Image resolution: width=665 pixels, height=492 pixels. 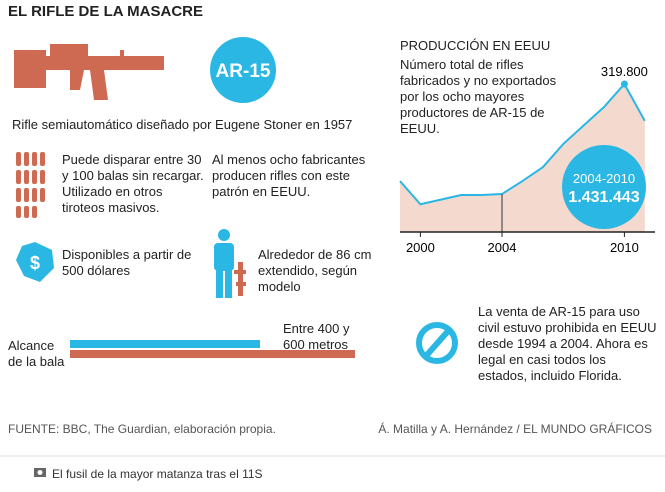 What do you see at coordinates (106, 11) in the screenshot?
I see `title: EL RIFLE DE LA MASACRE` at bounding box center [106, 11].